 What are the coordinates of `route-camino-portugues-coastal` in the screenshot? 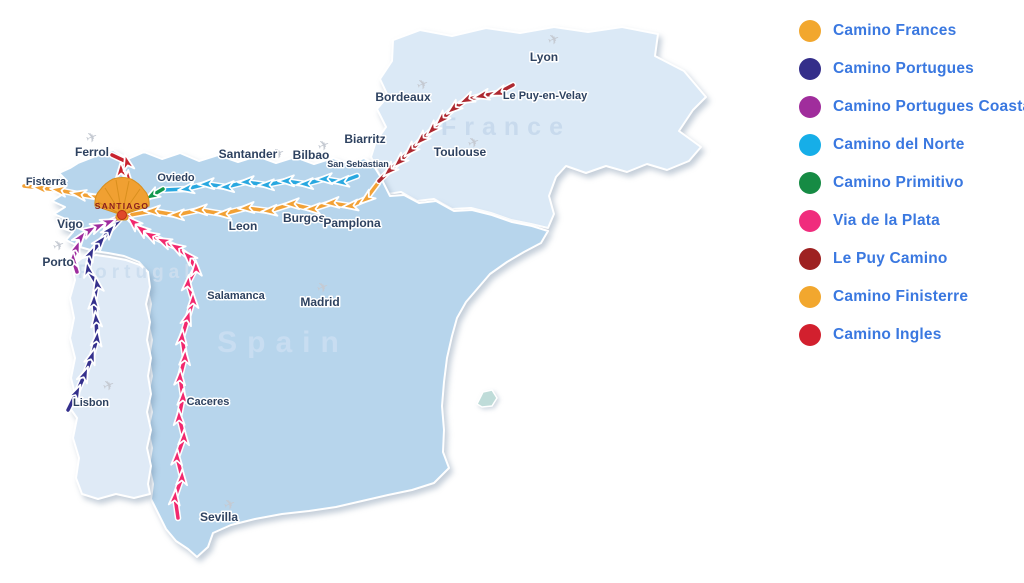 It's located at (93, 245).